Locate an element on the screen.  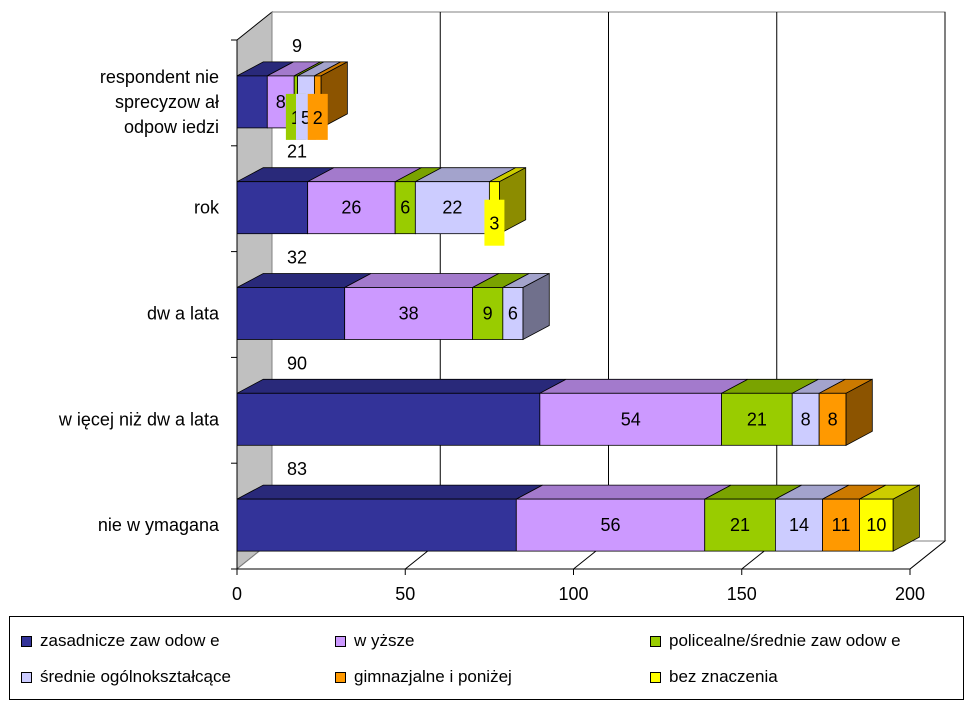
legend-label: policealne/średnie zaw odow e is located at coordinates (785, 640).